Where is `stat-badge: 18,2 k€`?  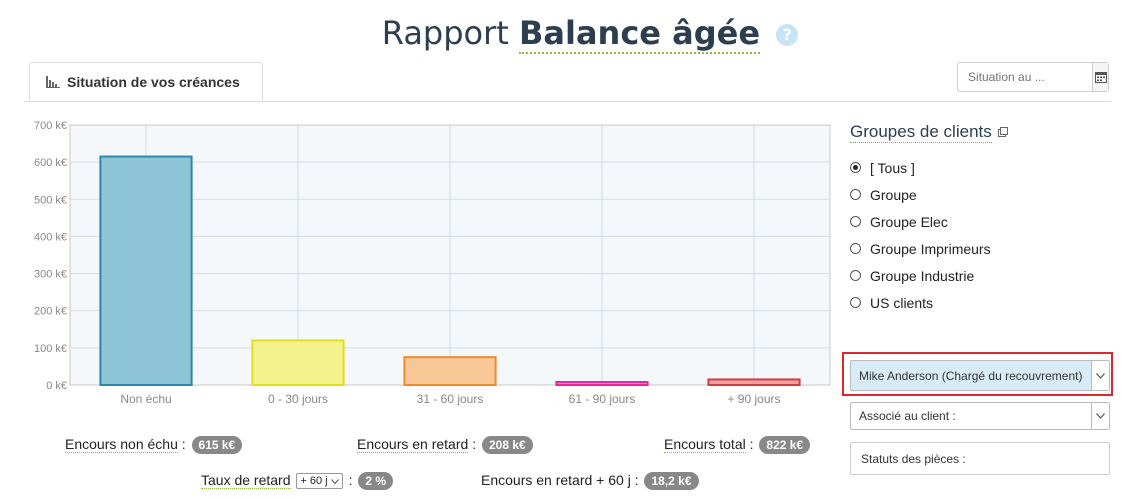
stat-badge: 18,2 k€ is located at coordinates (671, 481).